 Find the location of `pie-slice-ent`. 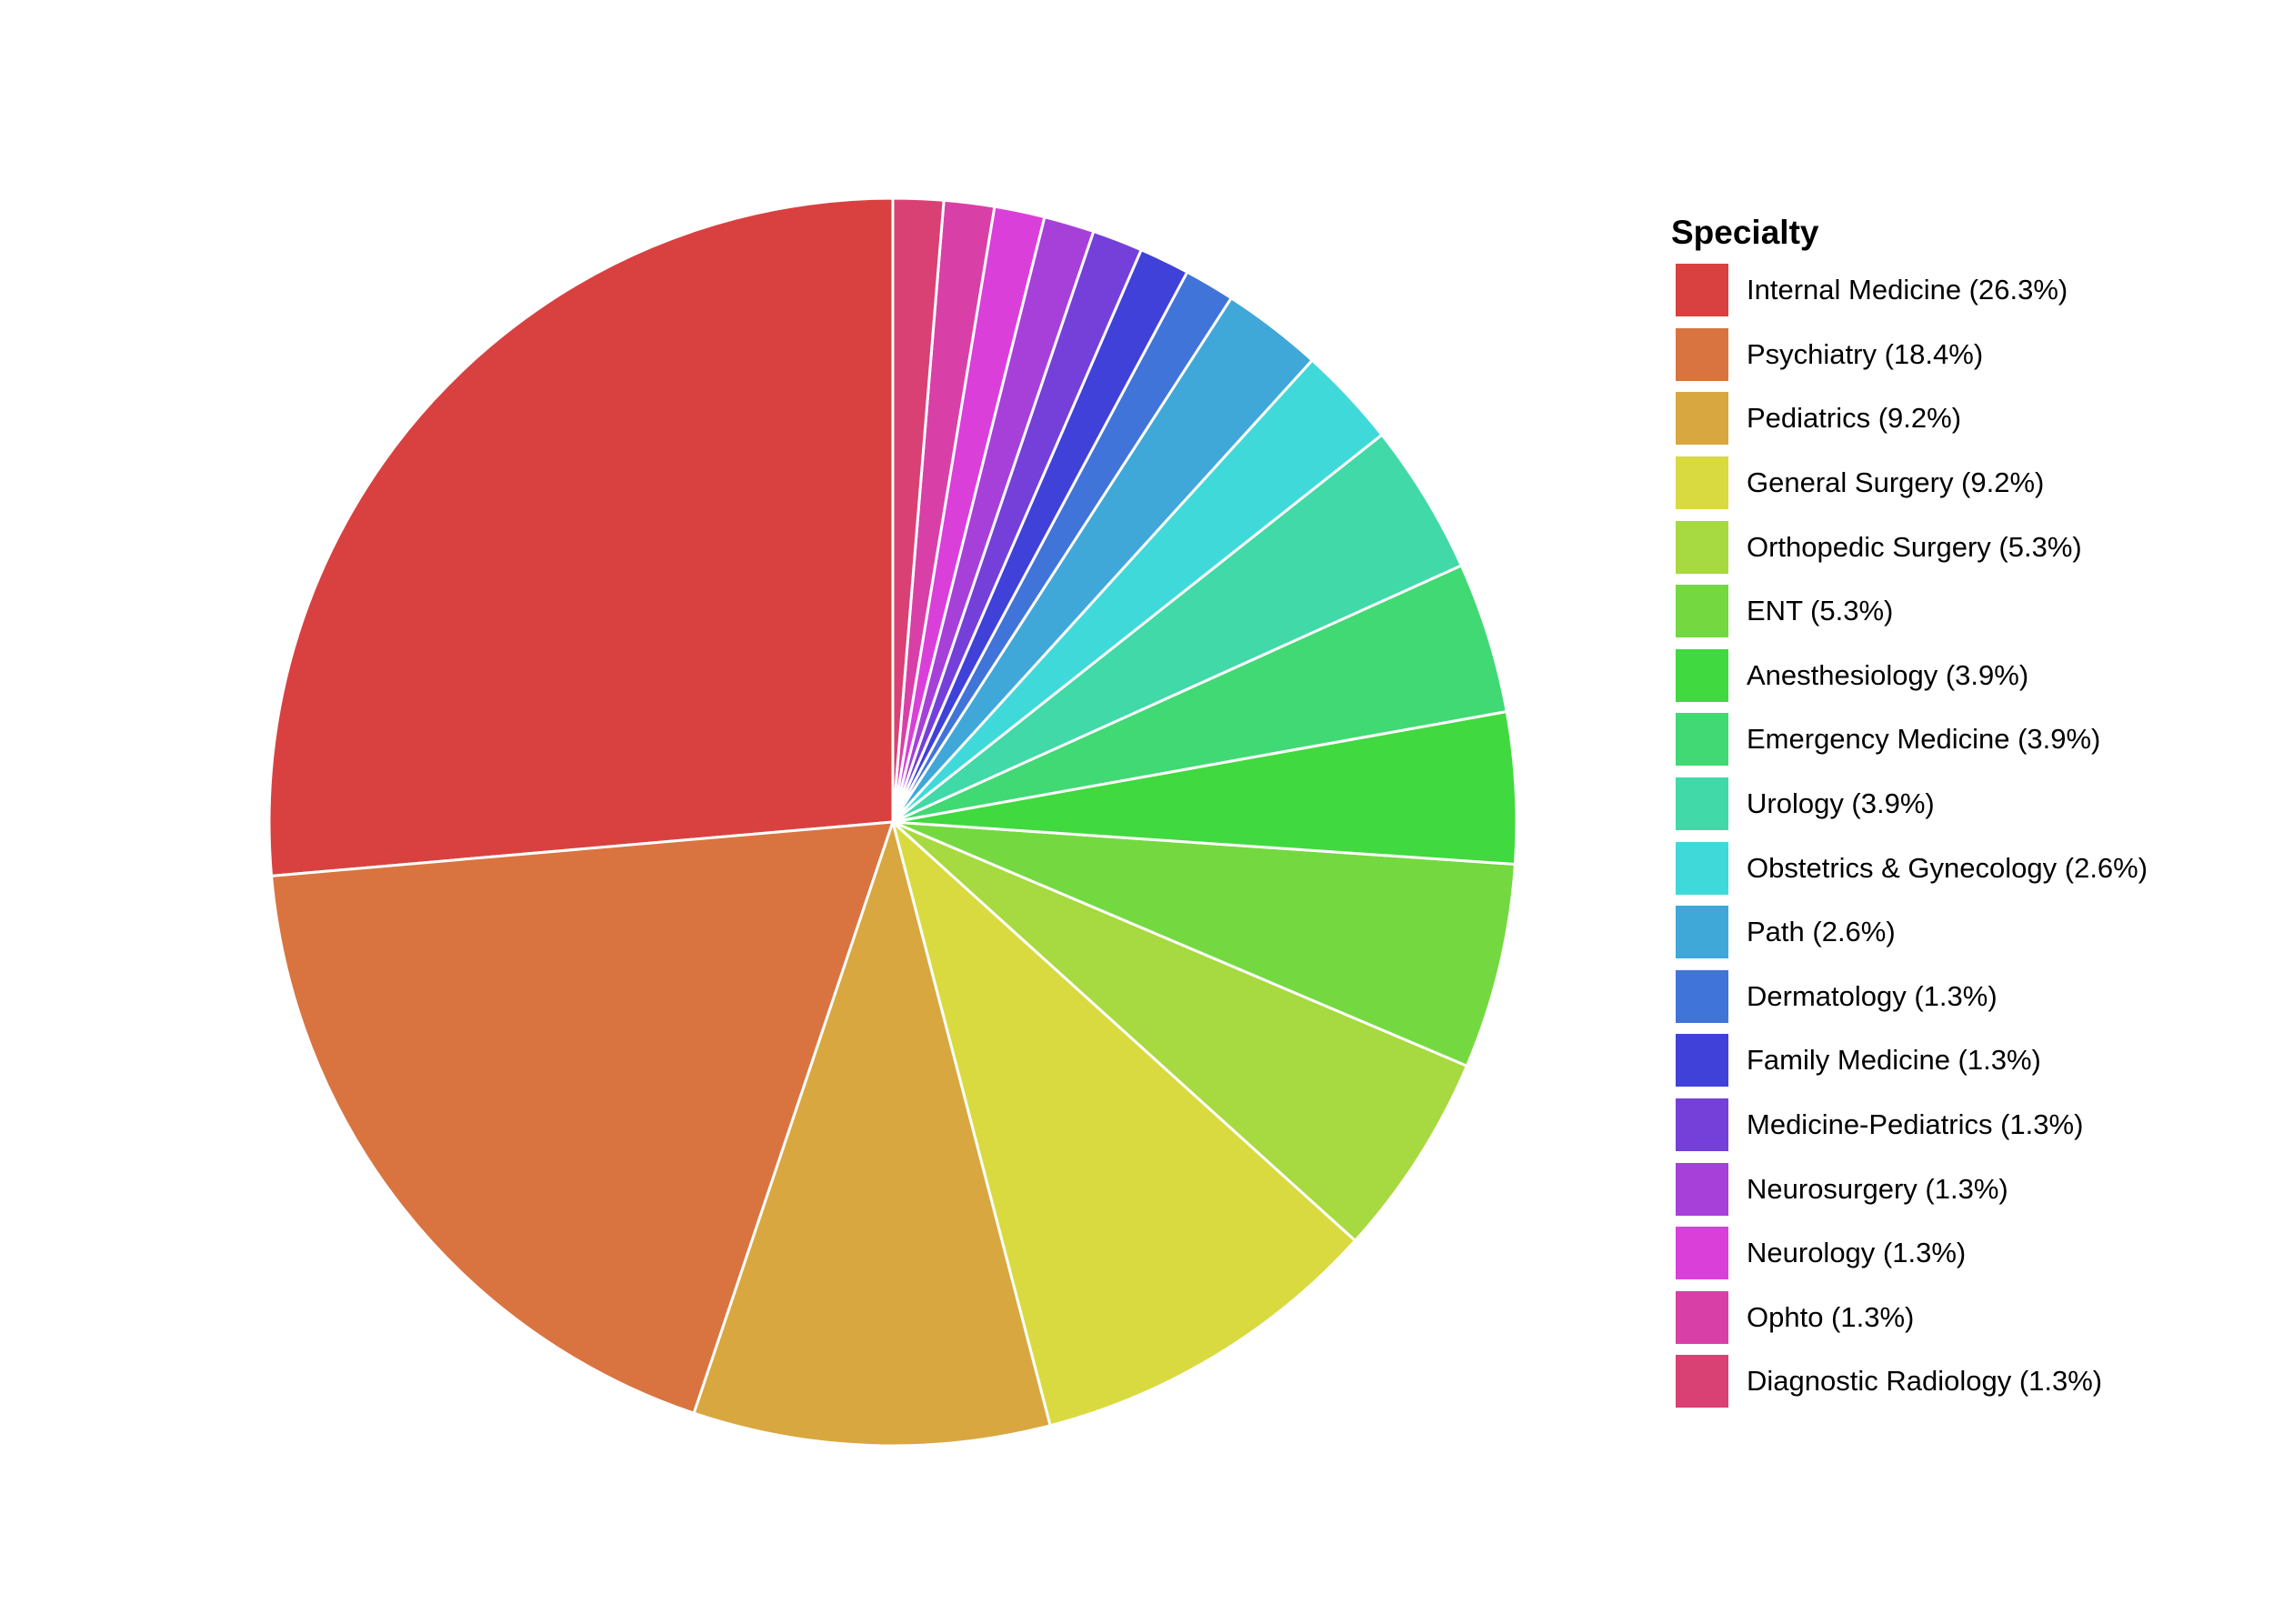

pie-slice-ent is located at coordinates (1204, 944).